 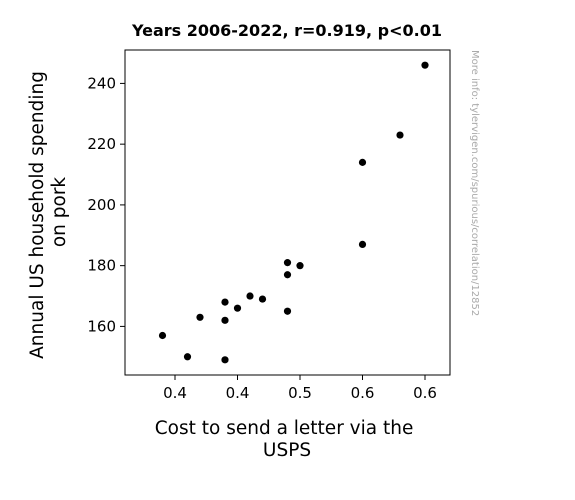 I want to click on x-axis-label-line-2: USPS, so click(x=287, y=450).